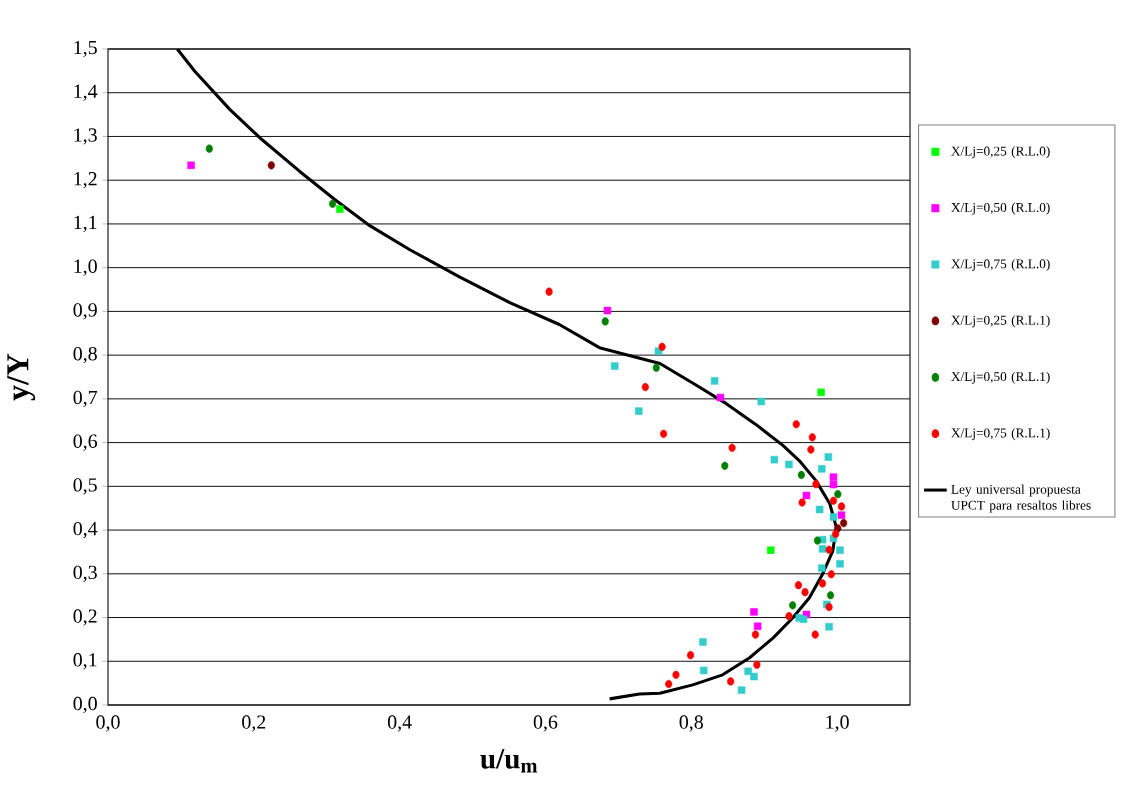 The width and height of the screenshot is (1122, 805). Describe the element at coordinates (1000, 152) in the screenshot. I see `legend-label: X/Lj=0,25 (R.L.0)` at that location.